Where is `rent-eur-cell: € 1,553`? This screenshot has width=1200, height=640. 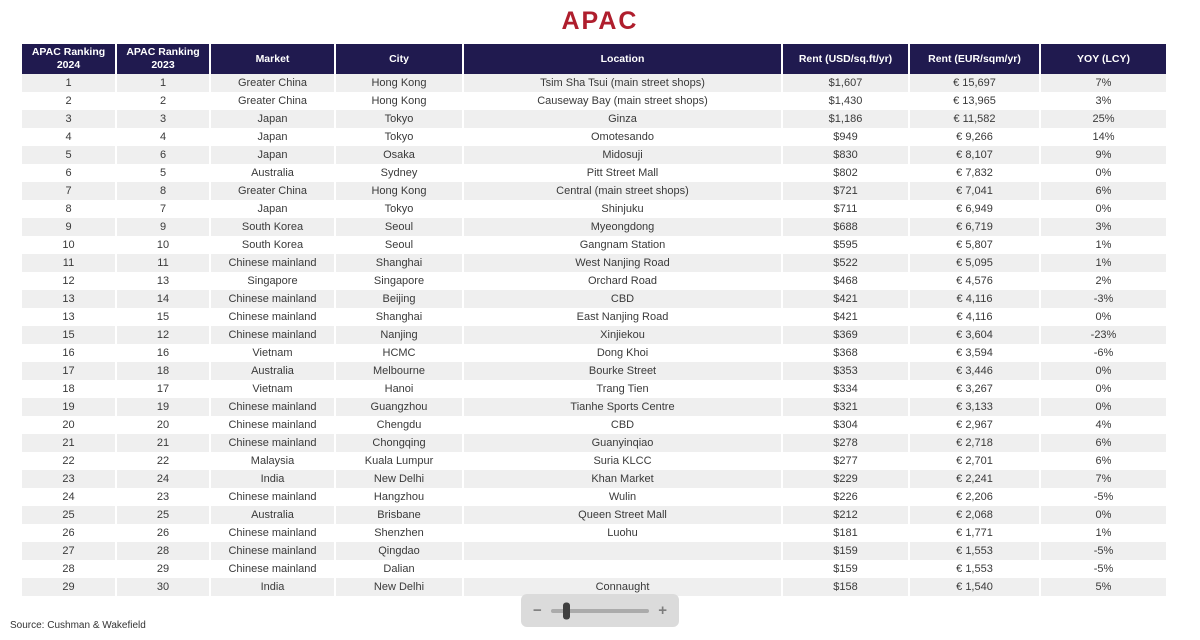 rent-eur-cell: € 1,553 is located at coordinates (975, 569).